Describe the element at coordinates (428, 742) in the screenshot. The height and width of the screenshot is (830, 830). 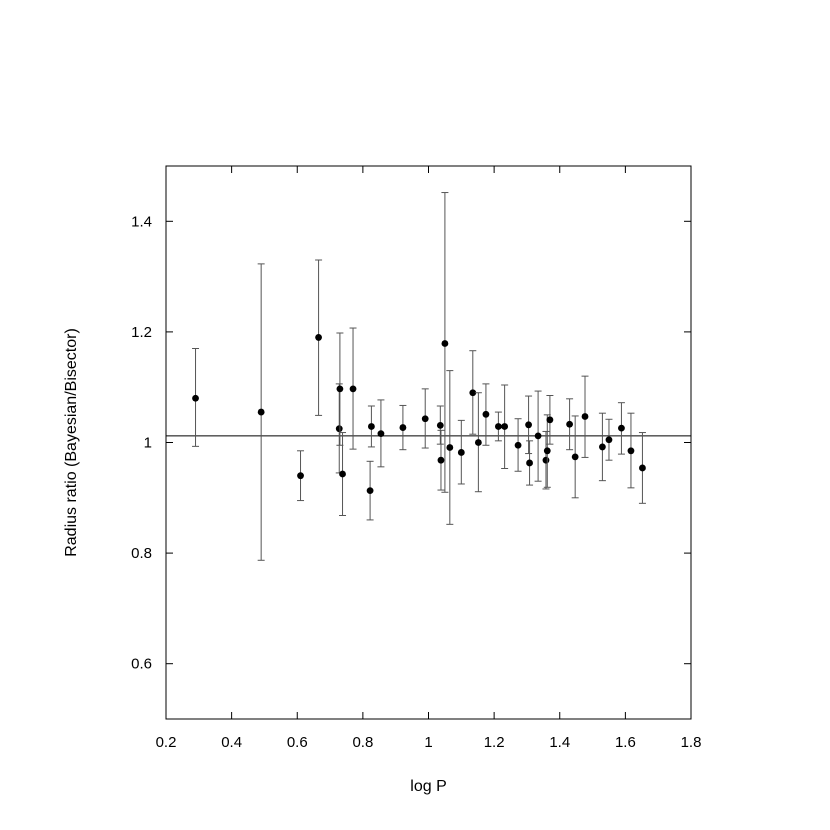
I see `x-tick-label: 1` at that location.